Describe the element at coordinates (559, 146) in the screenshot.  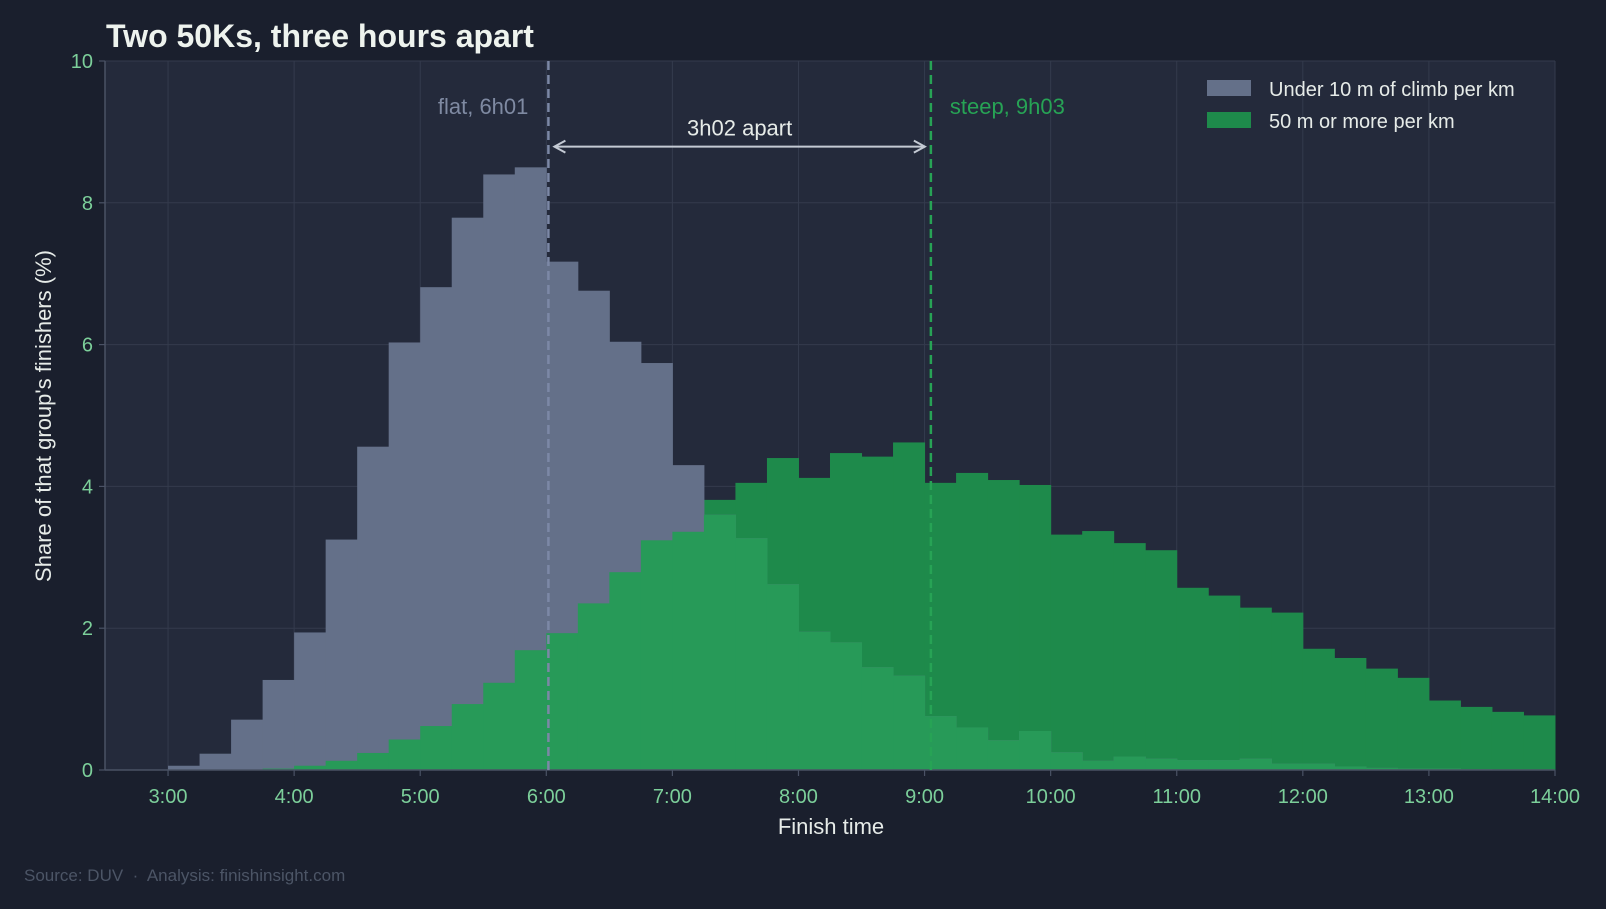
I see `gap-arrow-head-left` at that location.